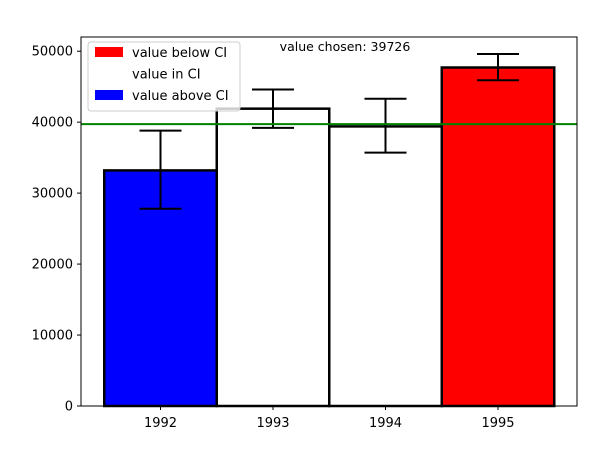 The width and height of the screenshot is (599, 453). Describe the element at coordinates (52, 52) in the screenshot. I see `y-tick-label: 50000` at that location.